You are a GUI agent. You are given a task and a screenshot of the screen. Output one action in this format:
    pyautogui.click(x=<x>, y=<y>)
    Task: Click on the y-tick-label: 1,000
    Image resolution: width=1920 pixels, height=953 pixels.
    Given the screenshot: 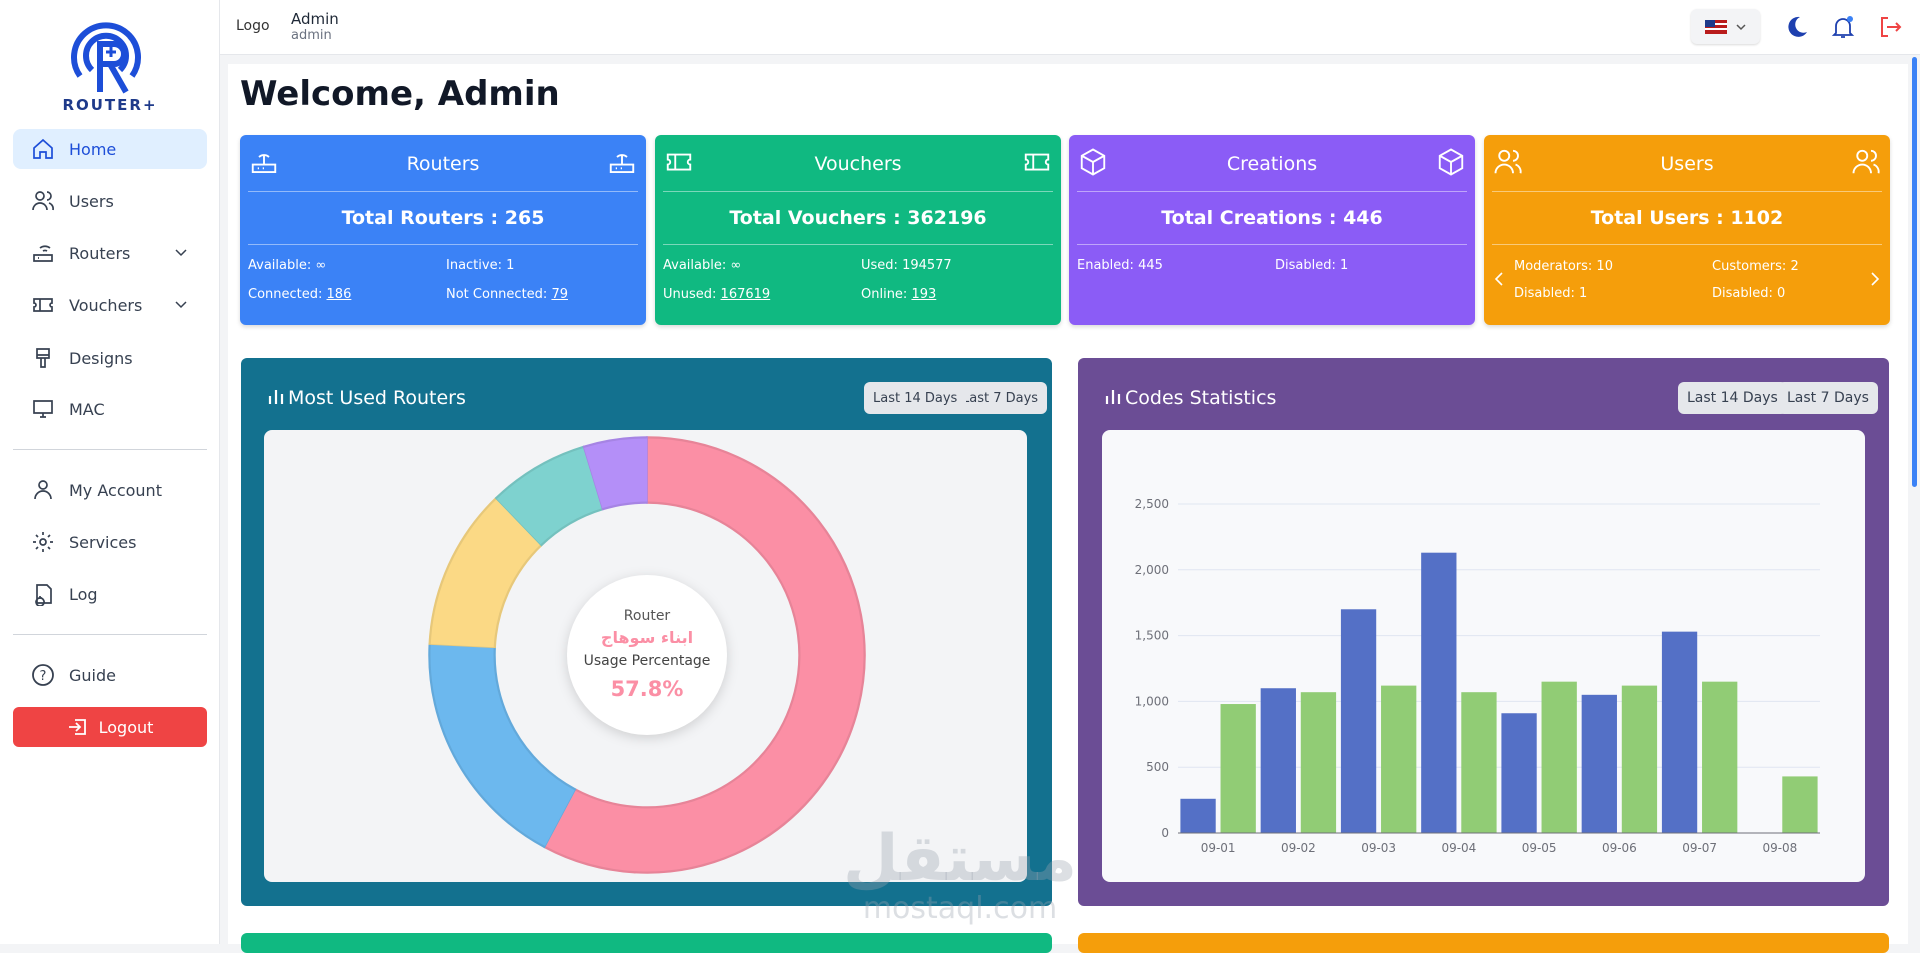 What is the action you would take?
    pyautogui.click(x=1152, y=701)
    